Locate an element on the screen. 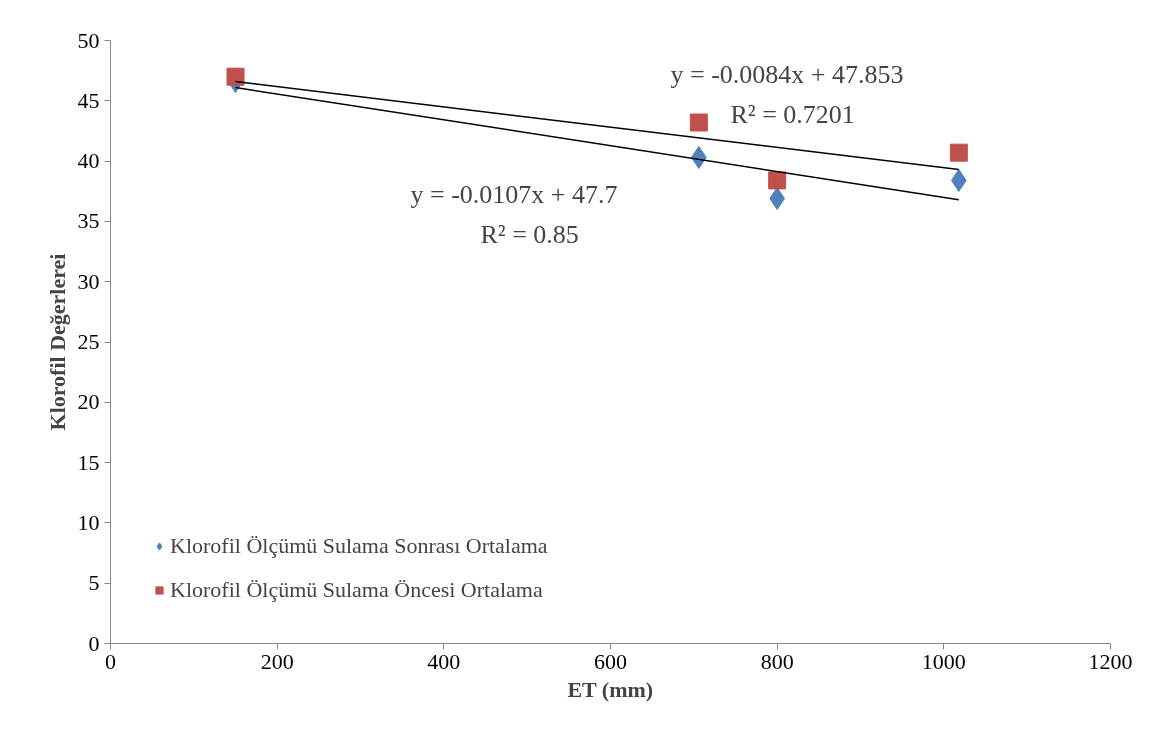 Image resolution: width=1155 pixels, height=738 pixels. x-tick-label: 1200 is located at coordinates (1110, 661).